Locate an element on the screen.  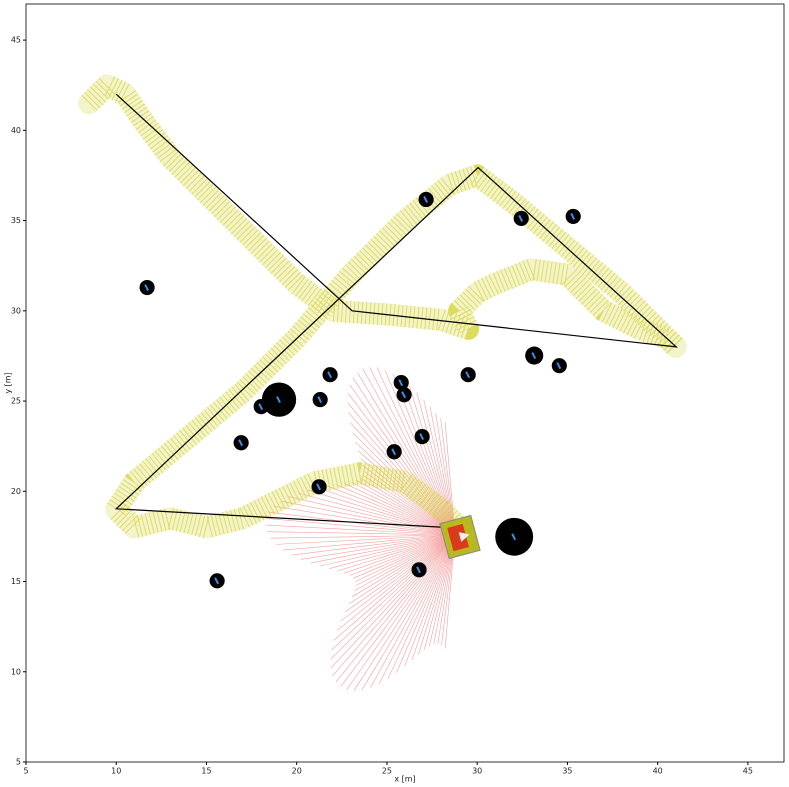
robot-heading is located at coordinates (464, 537).